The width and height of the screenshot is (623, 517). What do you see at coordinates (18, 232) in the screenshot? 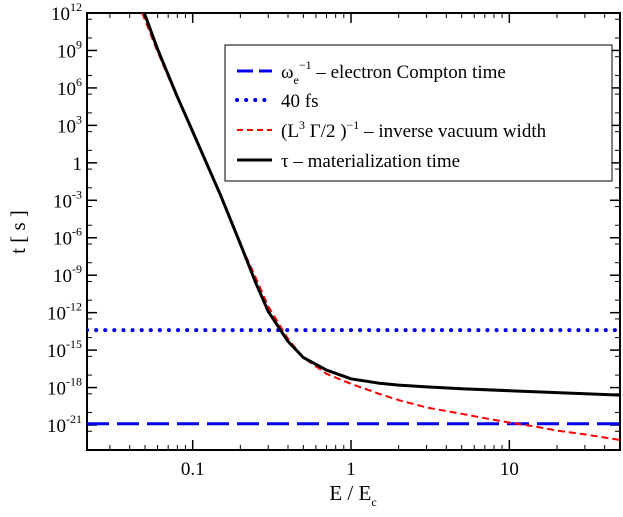
I see `y-axis-label: t [ s ]` at bounding box center [18, 232].